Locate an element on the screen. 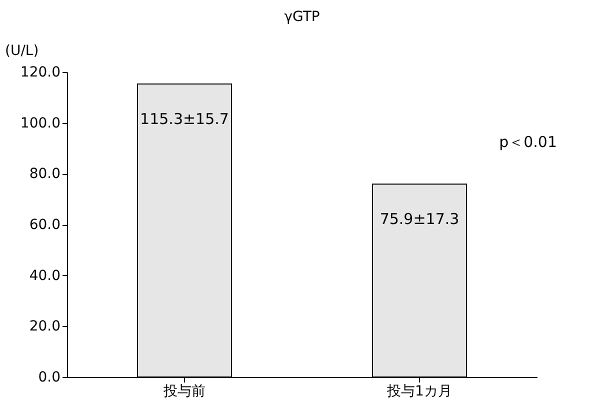 The image size is (593, 410). annotation: p＜0.01 is located at coordinates (528, 142).